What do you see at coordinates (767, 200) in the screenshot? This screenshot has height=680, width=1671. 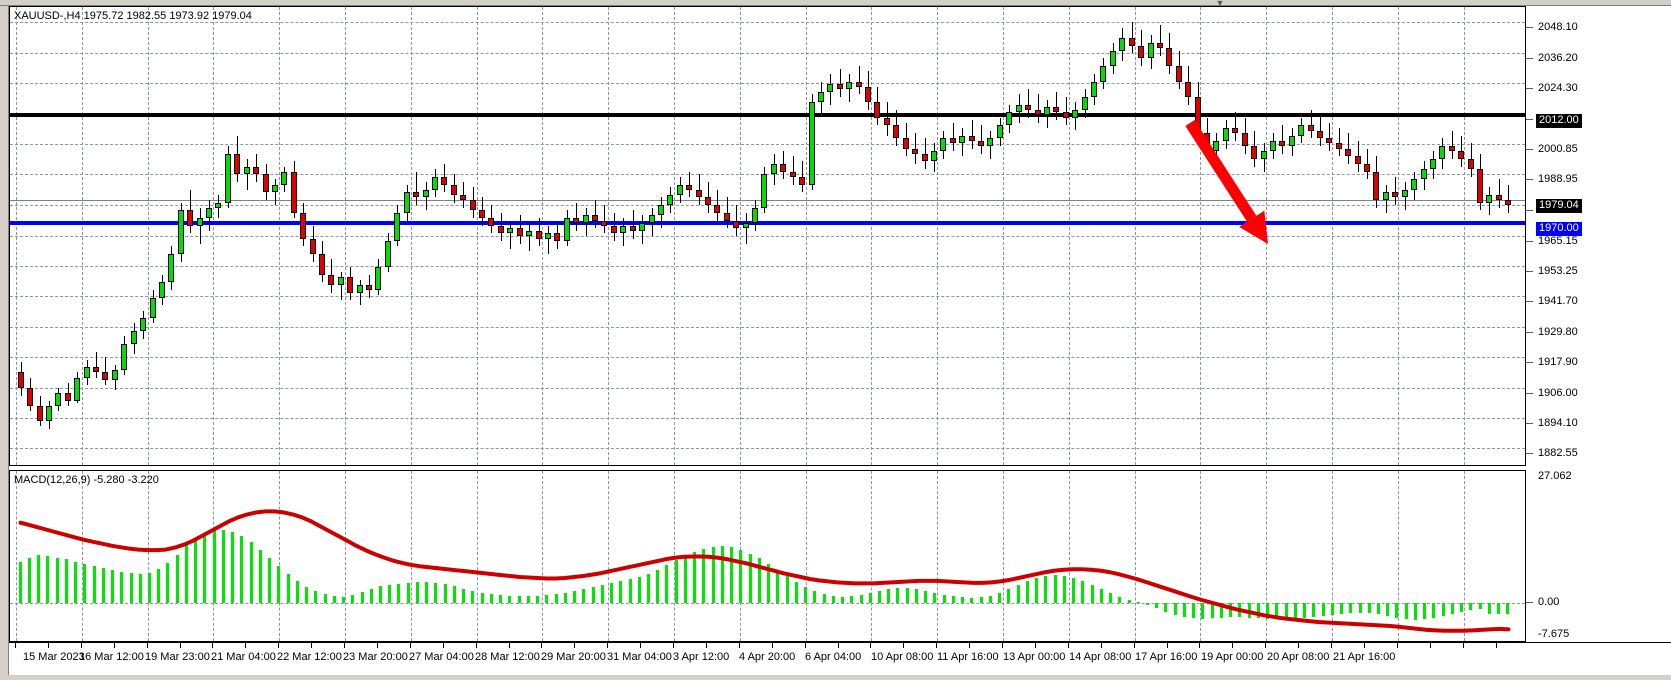 I see `last-price-line` at bounding box center [767, 200].